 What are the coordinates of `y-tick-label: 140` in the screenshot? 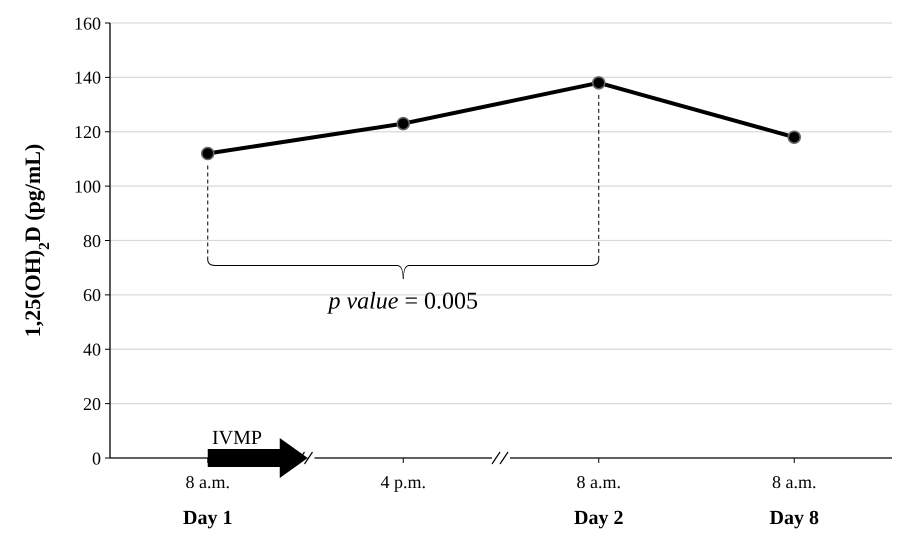 It's located at (87, 78).